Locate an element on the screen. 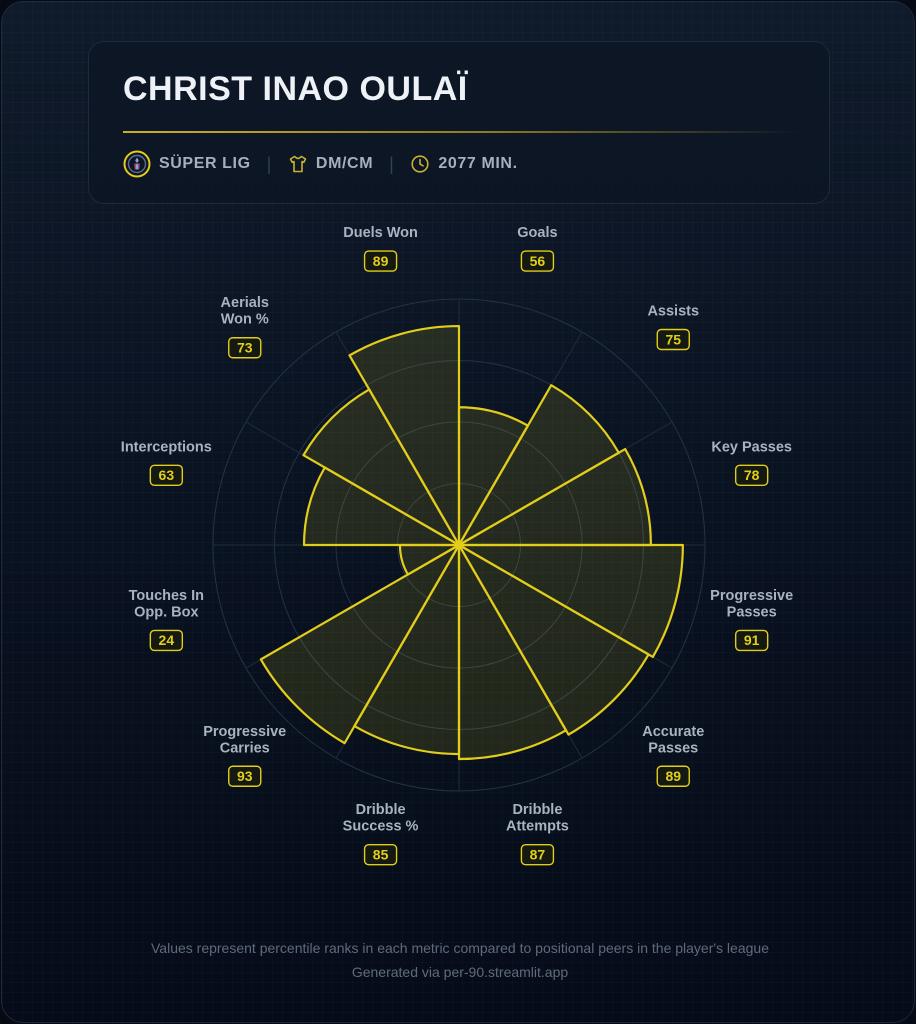  value-duels-won: 89 is located at coordinates (381, 261).